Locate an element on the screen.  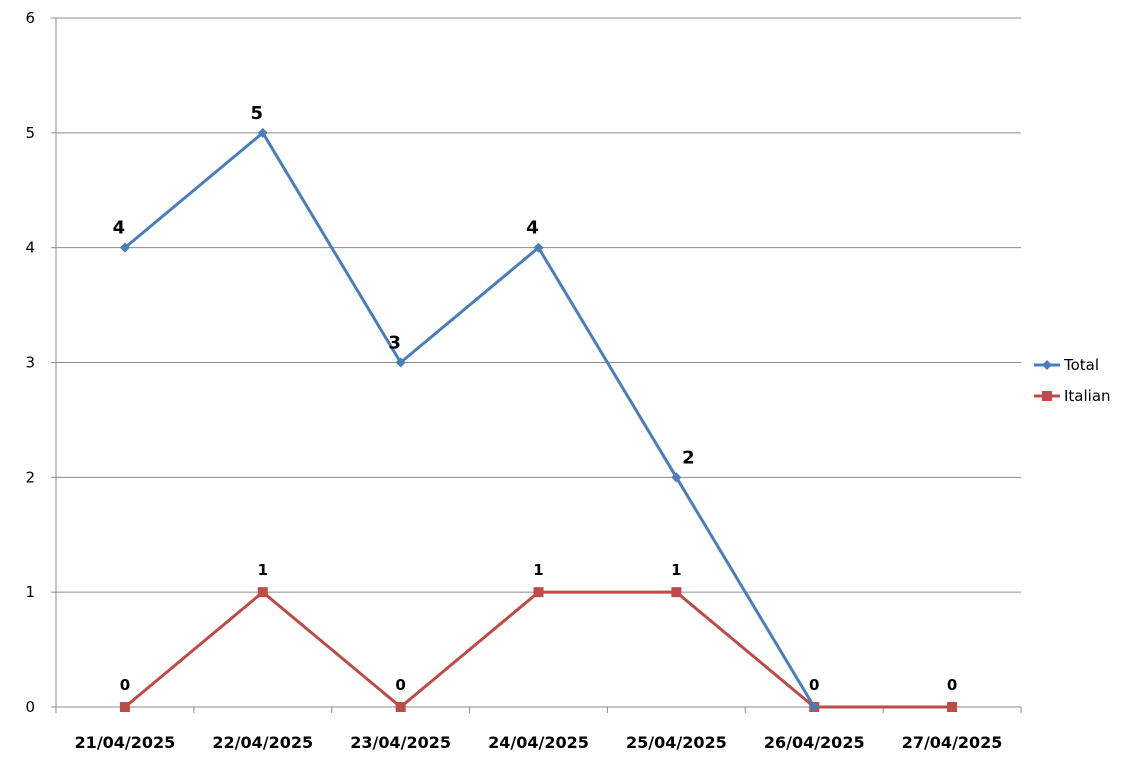
x-tick-label: 27/04/2025 is located at coordinates (952, 742).